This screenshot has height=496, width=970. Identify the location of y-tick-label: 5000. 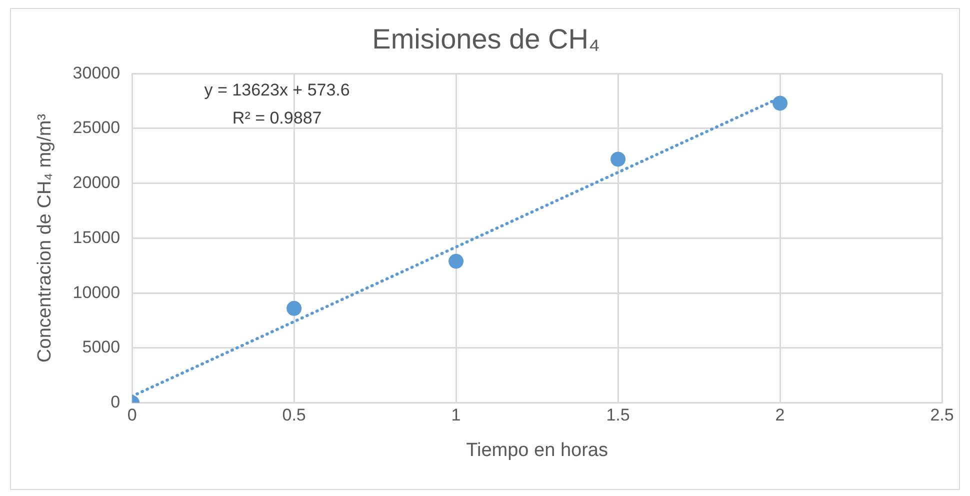
(101, 347).